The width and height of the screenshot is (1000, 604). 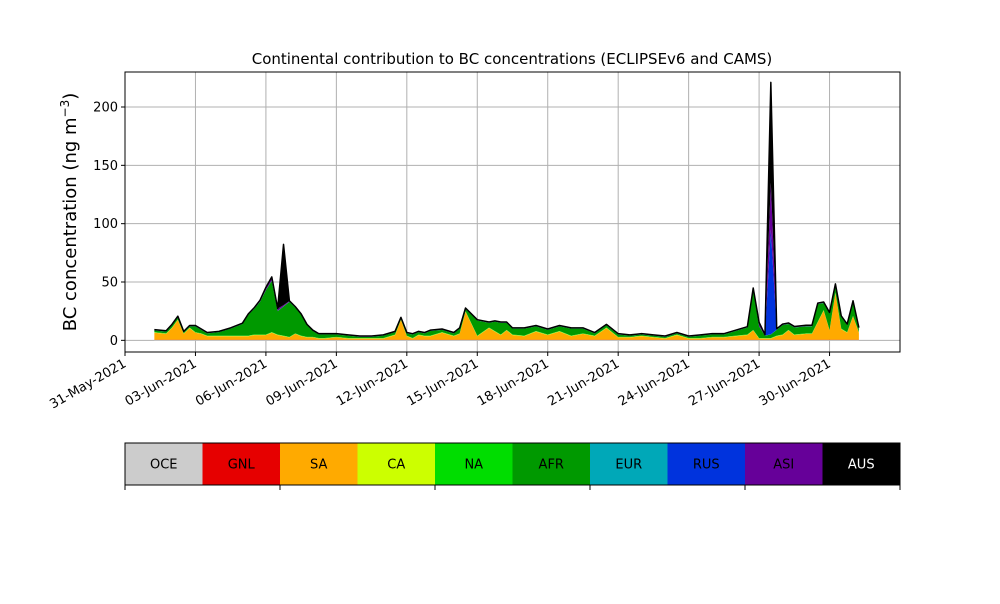 I want to click on colorbar-label-ca: CA, so click(x=396, y=465).